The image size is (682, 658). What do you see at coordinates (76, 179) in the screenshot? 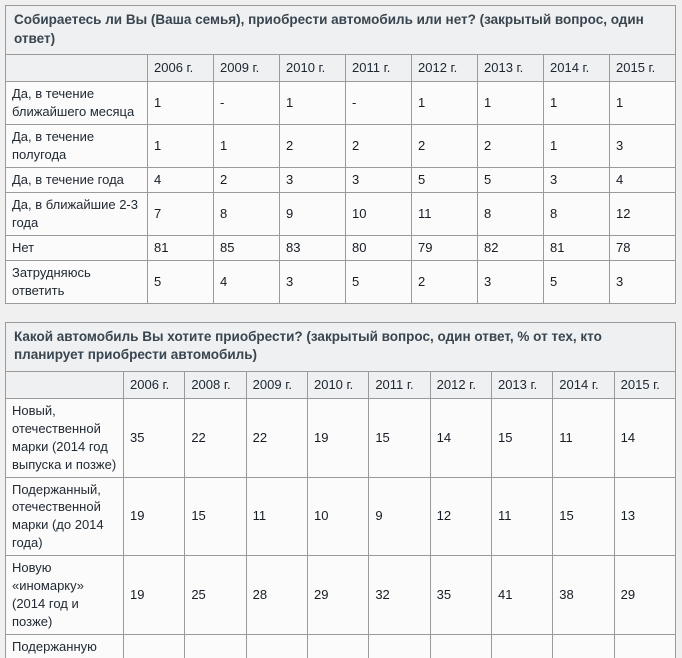
I see `row-label-cell: Да, в течение года` at bounding box center [76, 179].